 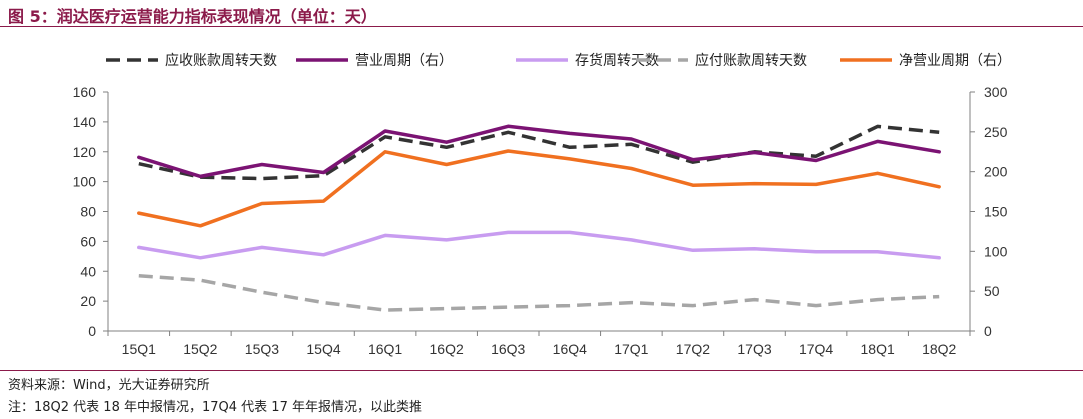 I want to click on title-rule, so click(x=541, y=26).